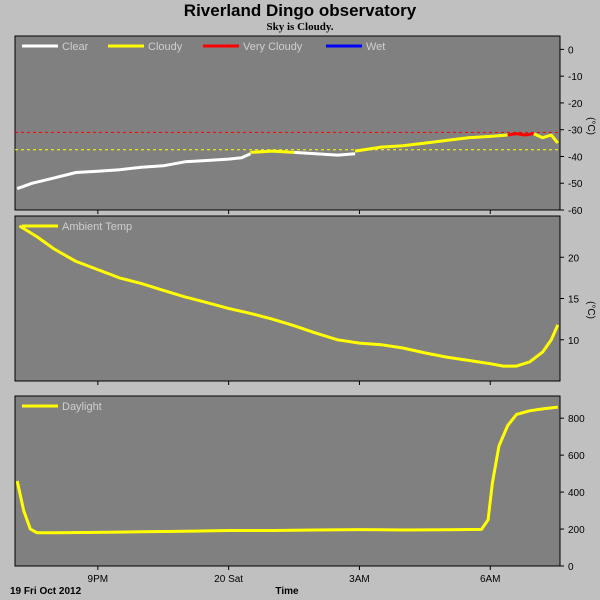 This screenshot has width=600, height=600. What do you see at coordinates (576, 530) in the screenshot?
I see `daylight-ytick-label: 200` at bounding box center [576, 530].